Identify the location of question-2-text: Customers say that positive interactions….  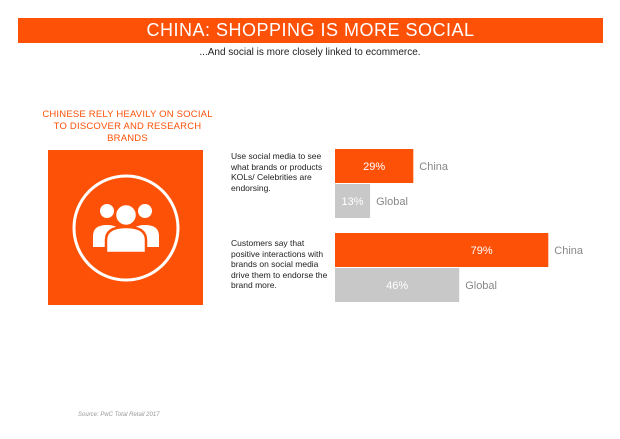
(279, 264).